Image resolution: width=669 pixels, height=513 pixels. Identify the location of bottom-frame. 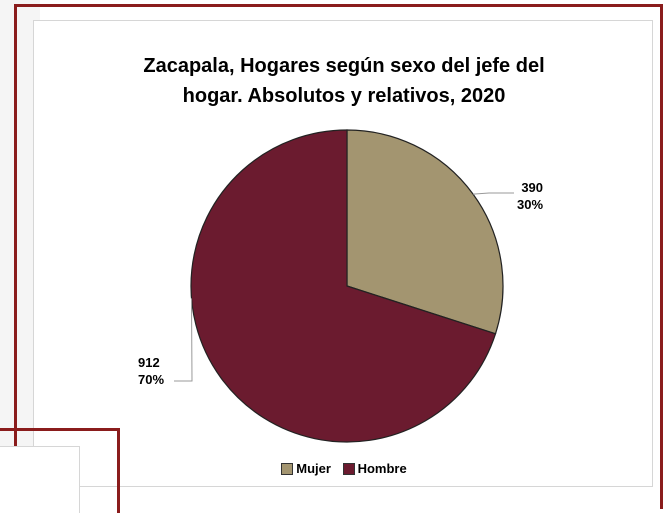
(60, 470).